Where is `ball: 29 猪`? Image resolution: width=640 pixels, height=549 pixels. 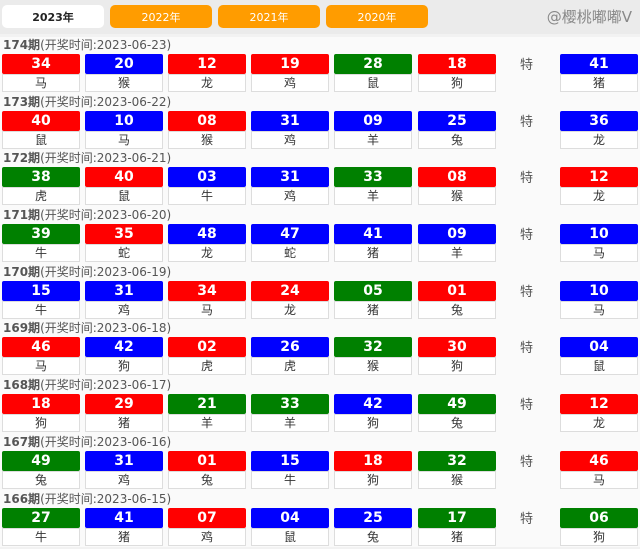 ball: 29 猪 is located at coordinates (124, 413).